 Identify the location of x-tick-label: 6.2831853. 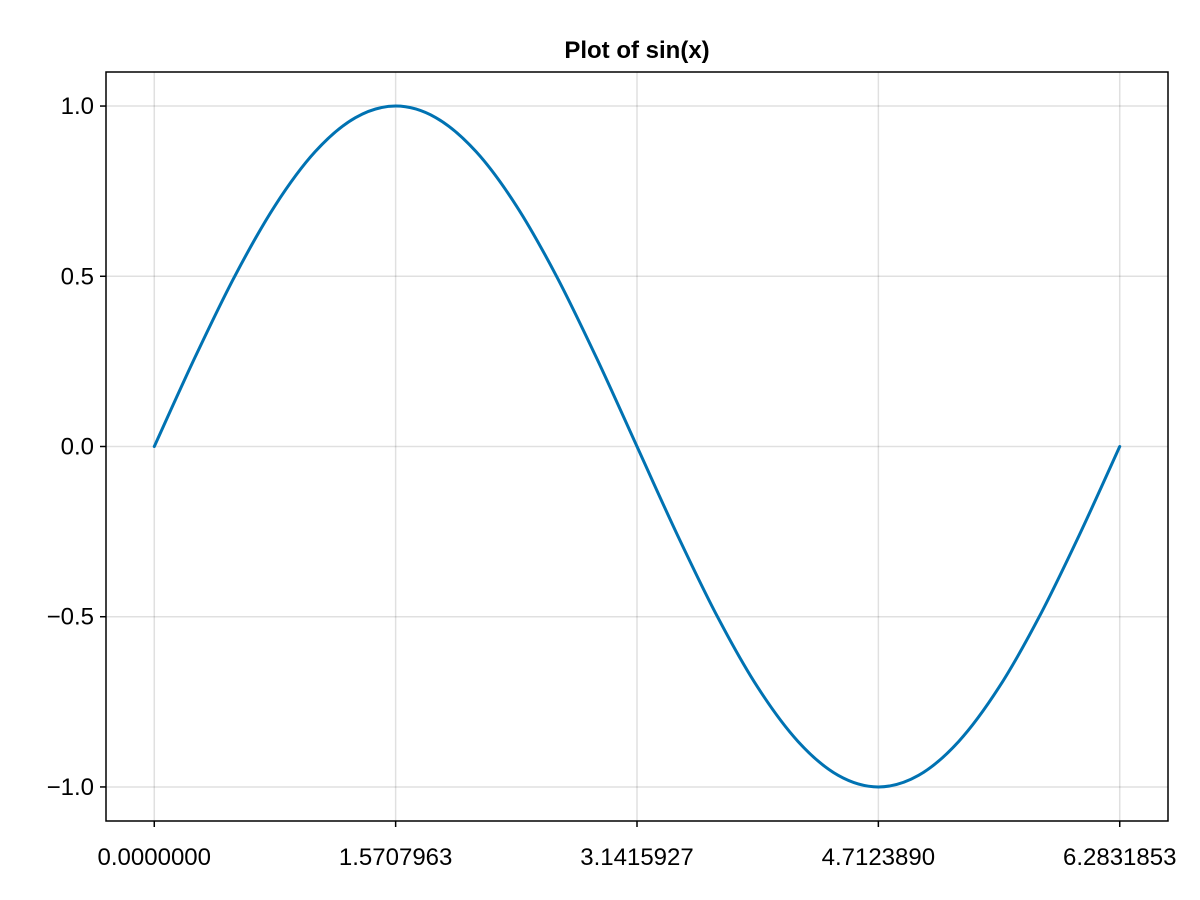
(1119, 857).